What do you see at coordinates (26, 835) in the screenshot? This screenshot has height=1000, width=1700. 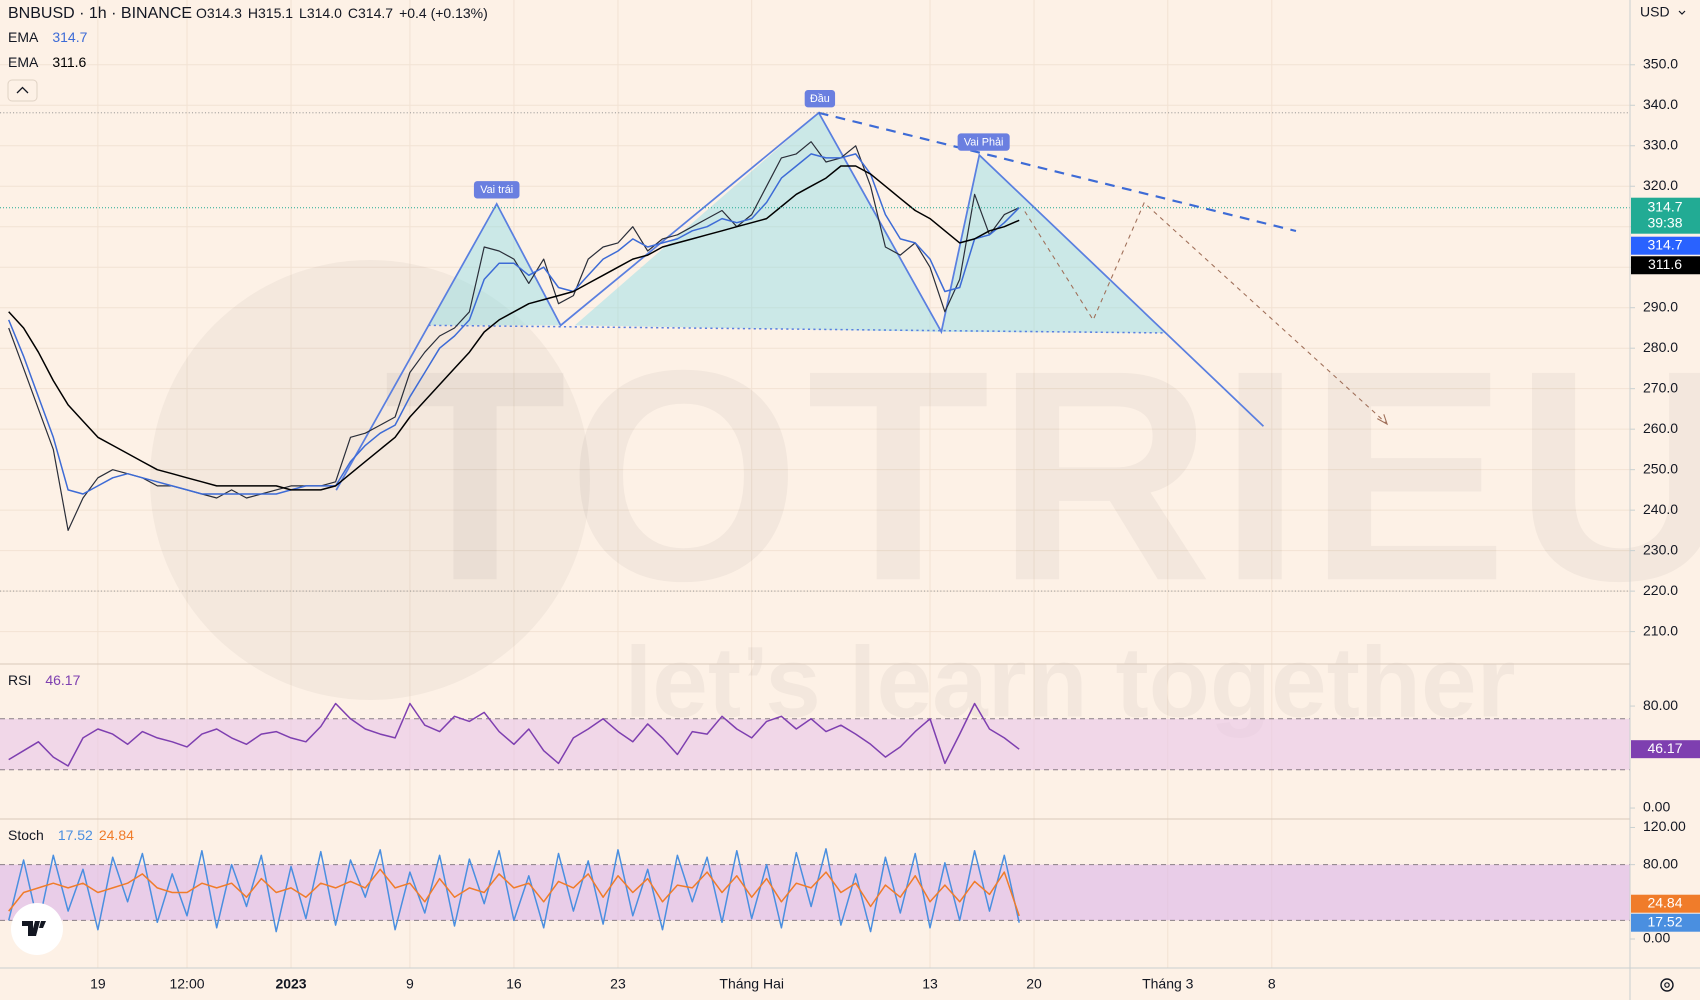 I see `indicator-name: Stoch` at bounding box center [26, 835].